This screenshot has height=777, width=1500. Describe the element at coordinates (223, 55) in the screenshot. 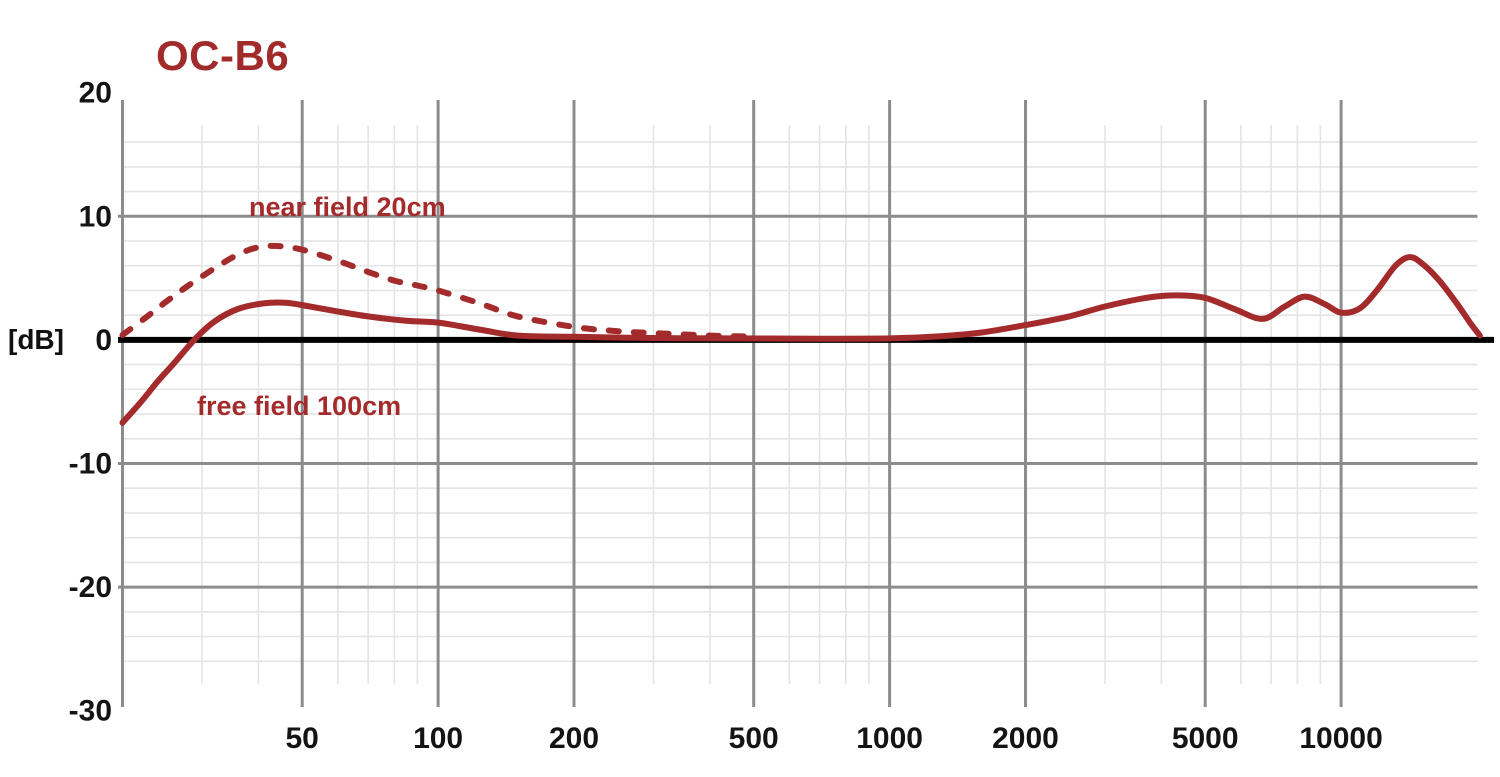

I see `chart-title: OC-B6` at that location.